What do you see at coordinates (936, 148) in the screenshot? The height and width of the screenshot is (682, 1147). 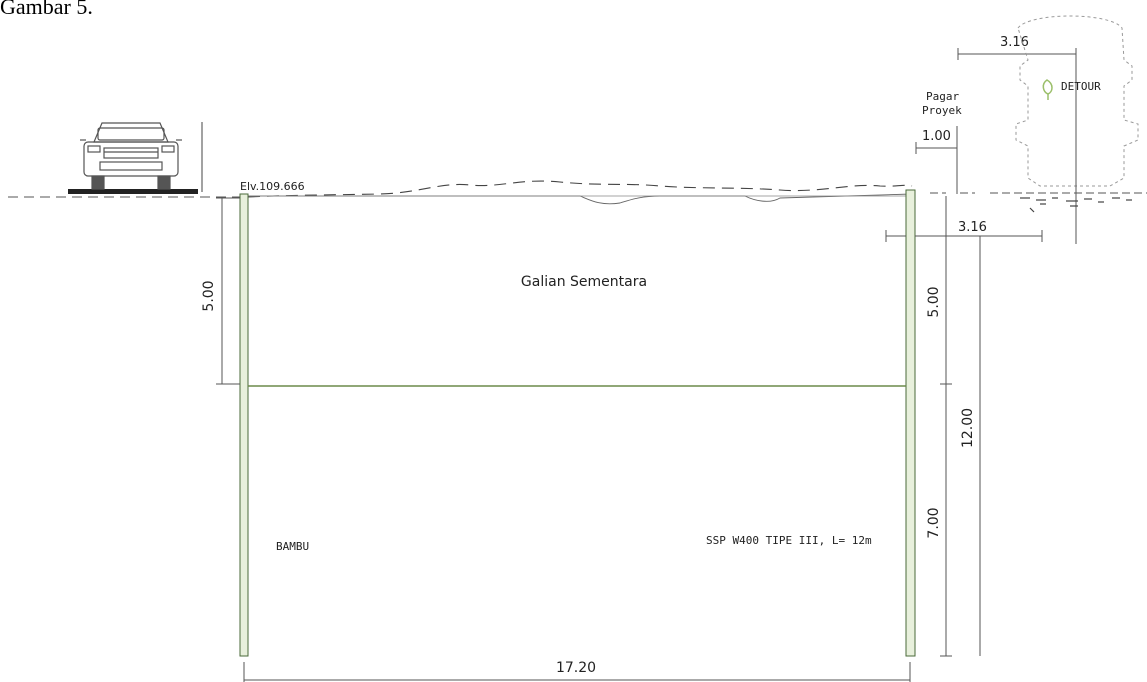 I see `fence-offset-dimension` at bounding box center [936, 148].